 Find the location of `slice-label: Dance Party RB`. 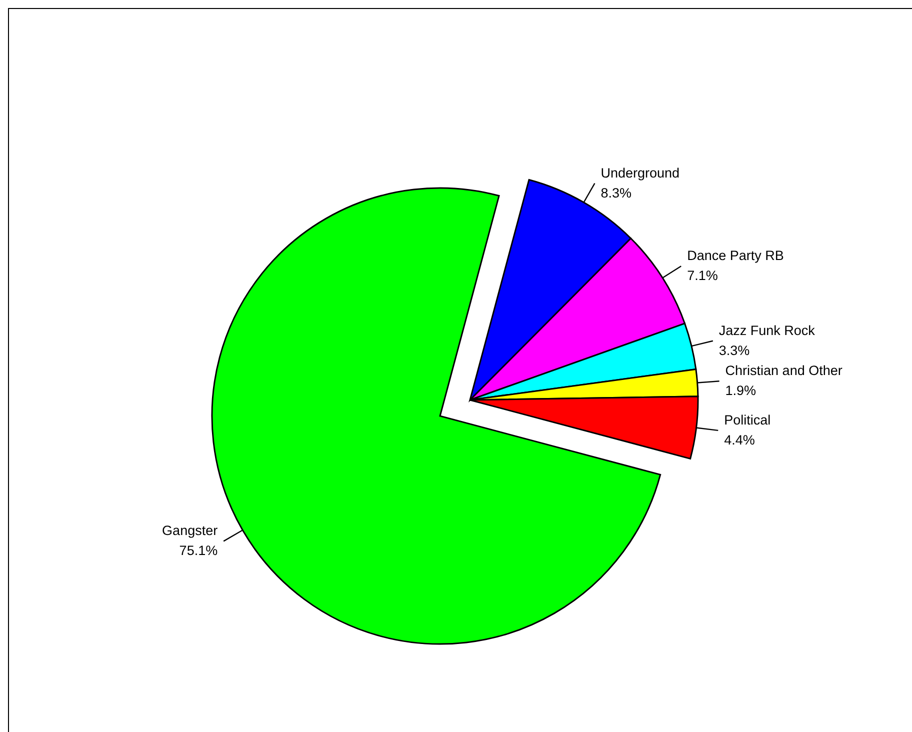

slice-label: Dance Party RB is located at coordinates (735, 256).